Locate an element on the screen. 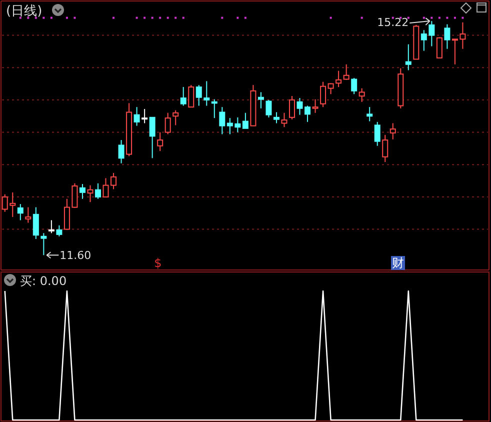 This screenshot has width=491, height=422. annotation: 11.60 is located at coordinates (76, 255).